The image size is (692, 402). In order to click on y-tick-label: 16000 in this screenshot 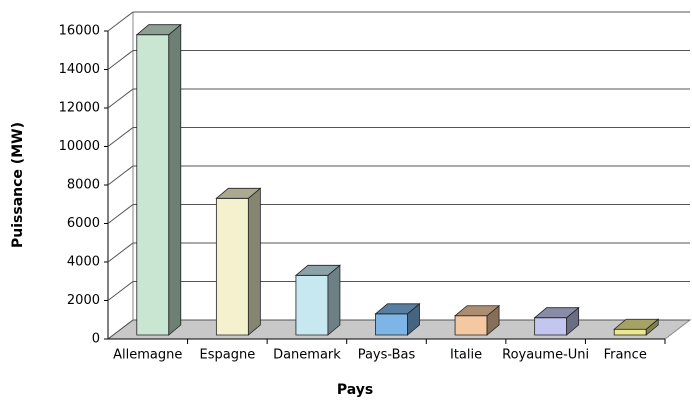, I will do `click(79, 31)`.